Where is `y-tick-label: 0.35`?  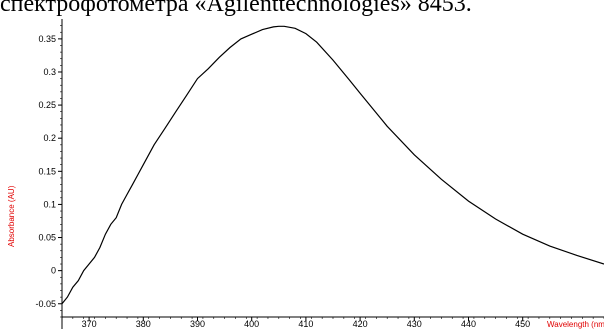
y-tick-label: 0.35 is located at coordinates (47, 39).